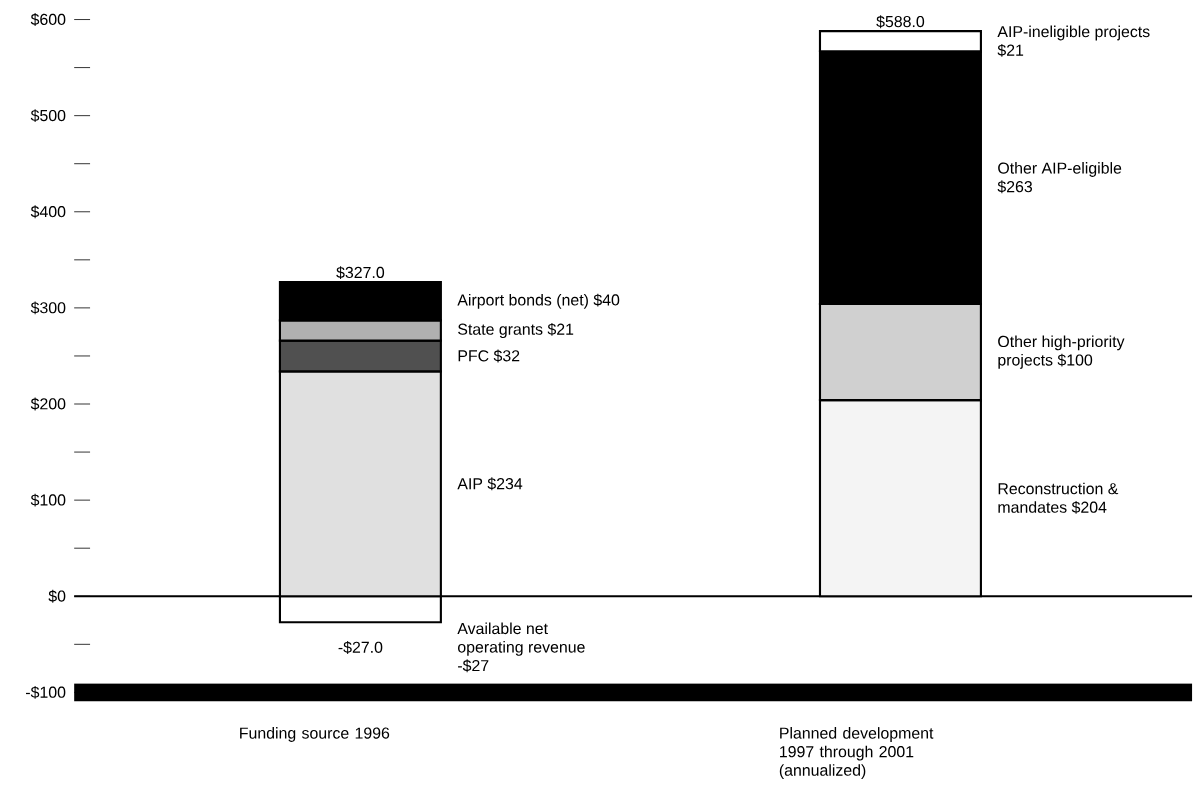  I want to click on y-tick-label: $400, so click(48, 212).